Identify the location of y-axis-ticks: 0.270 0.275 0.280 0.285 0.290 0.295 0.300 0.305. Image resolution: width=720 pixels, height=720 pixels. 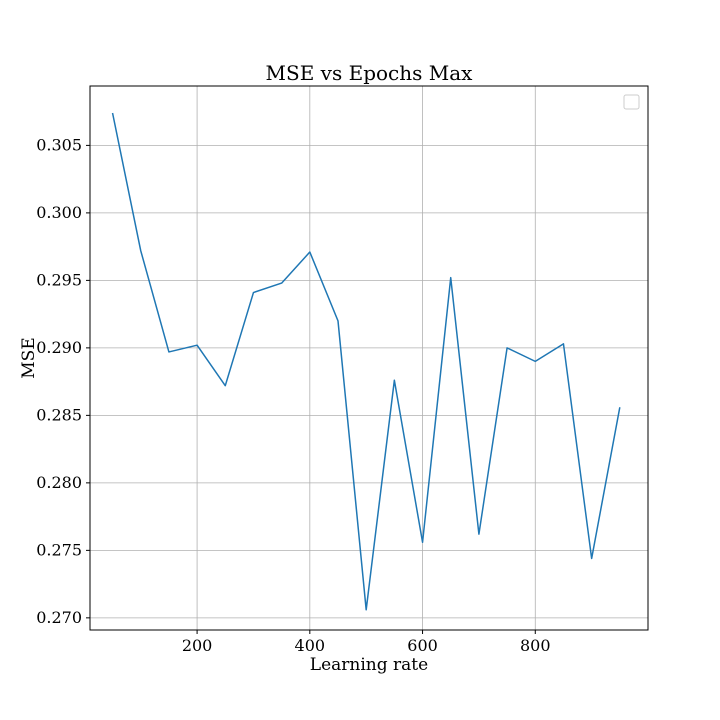
(63, 381).